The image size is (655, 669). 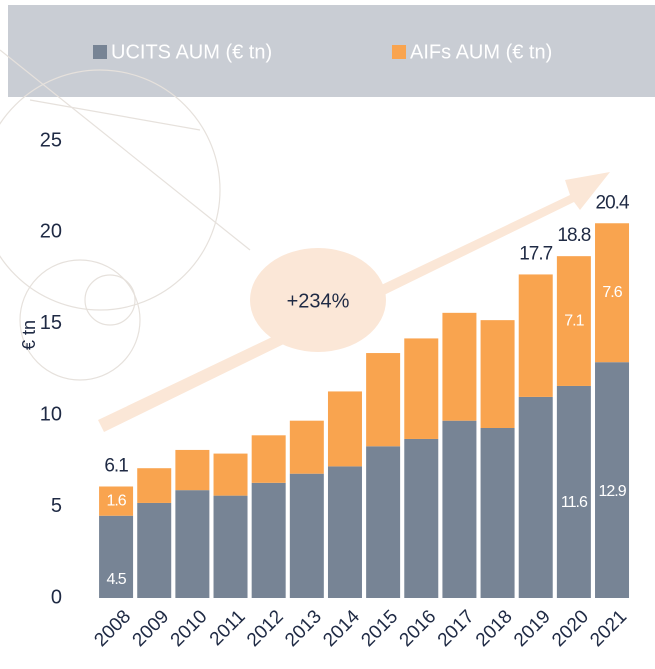 I want to click on value-label: 4.5, so click(x=116, y=579).